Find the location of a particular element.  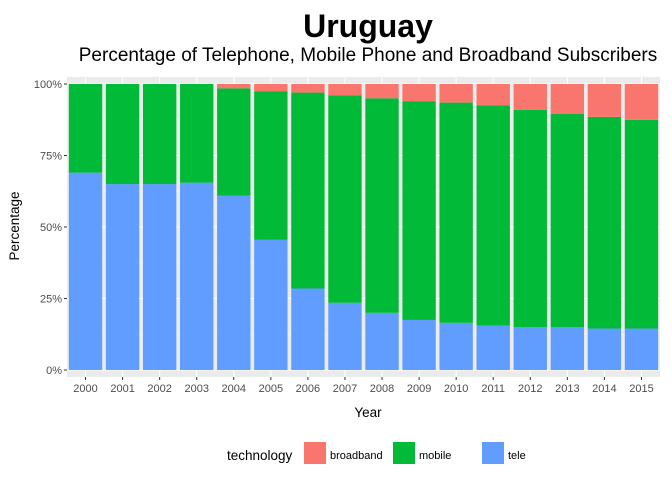

x-tick-label: 2013 is located at coordinates (567, 389).